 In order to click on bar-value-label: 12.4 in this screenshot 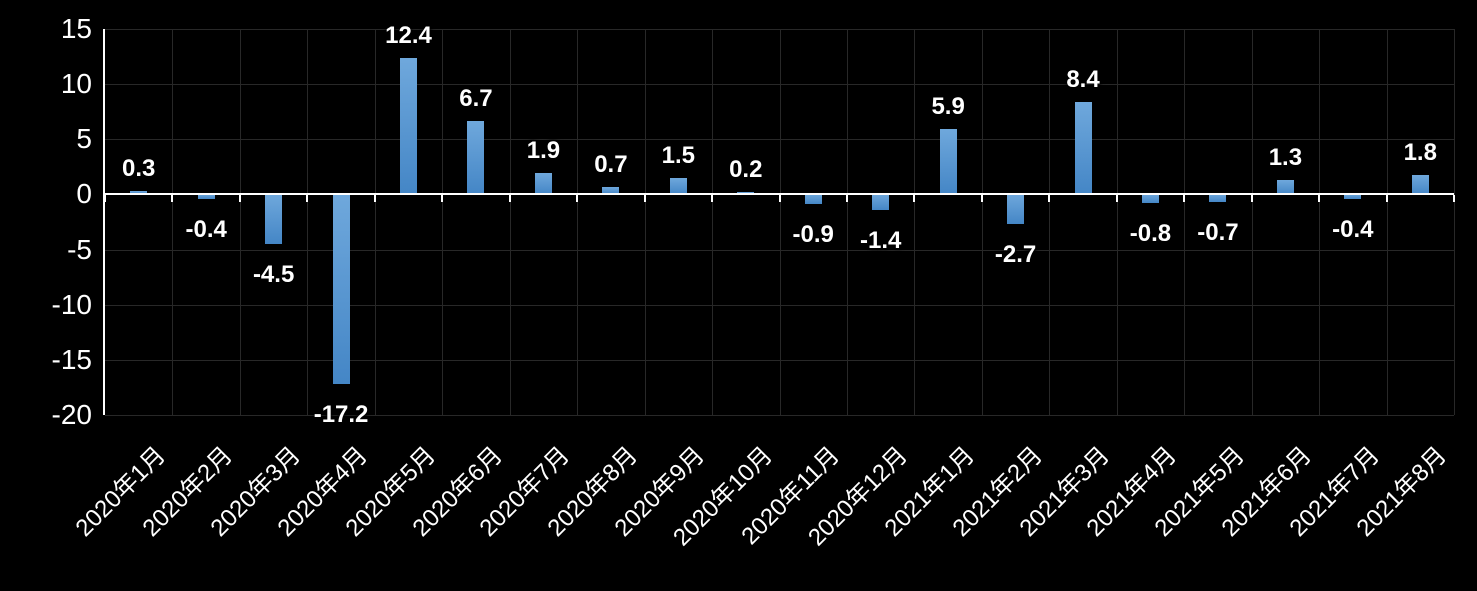, I will do `click(408, 35)`.